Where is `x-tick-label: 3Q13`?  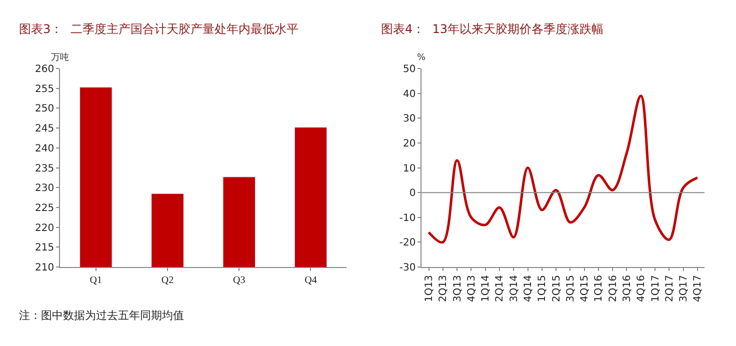
x-tick-label: 3Q13 is located at coordinates (458, 288).